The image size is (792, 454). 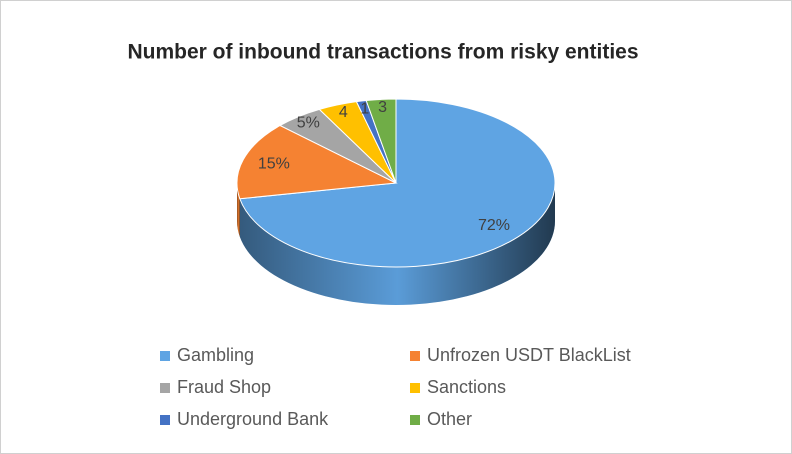 I want to click on legend-label: Other, so click(x=449, y=419).